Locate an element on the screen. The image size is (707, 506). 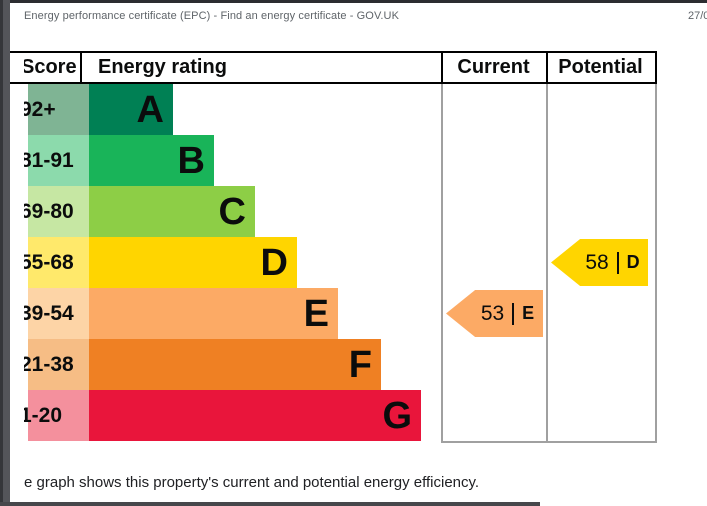
band-row-g: 1-20 G is located at coordinates (353, 415).